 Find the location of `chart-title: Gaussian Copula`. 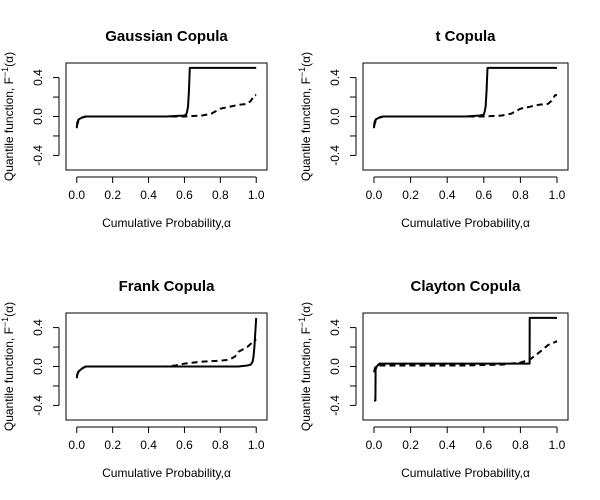

chart-title: Gaussian Copula is located at coordinates (166, 36).